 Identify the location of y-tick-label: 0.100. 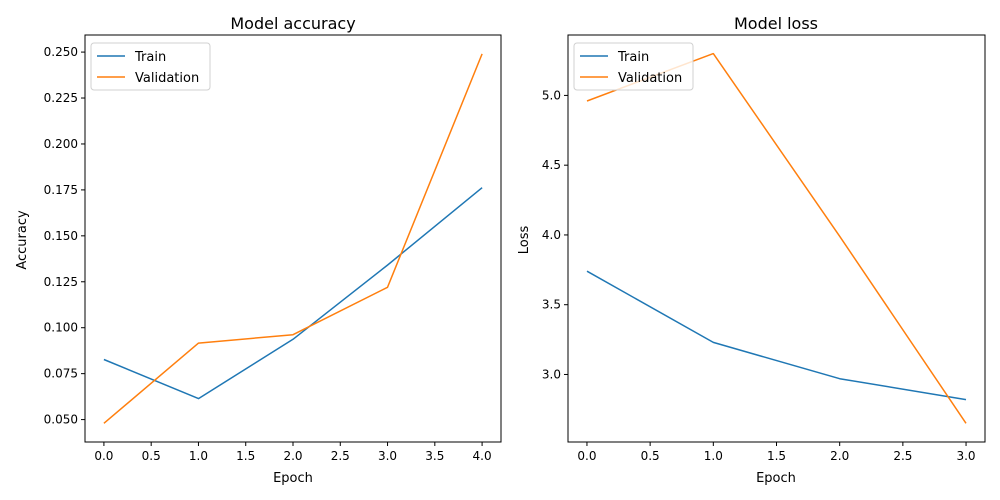
(61, 328).